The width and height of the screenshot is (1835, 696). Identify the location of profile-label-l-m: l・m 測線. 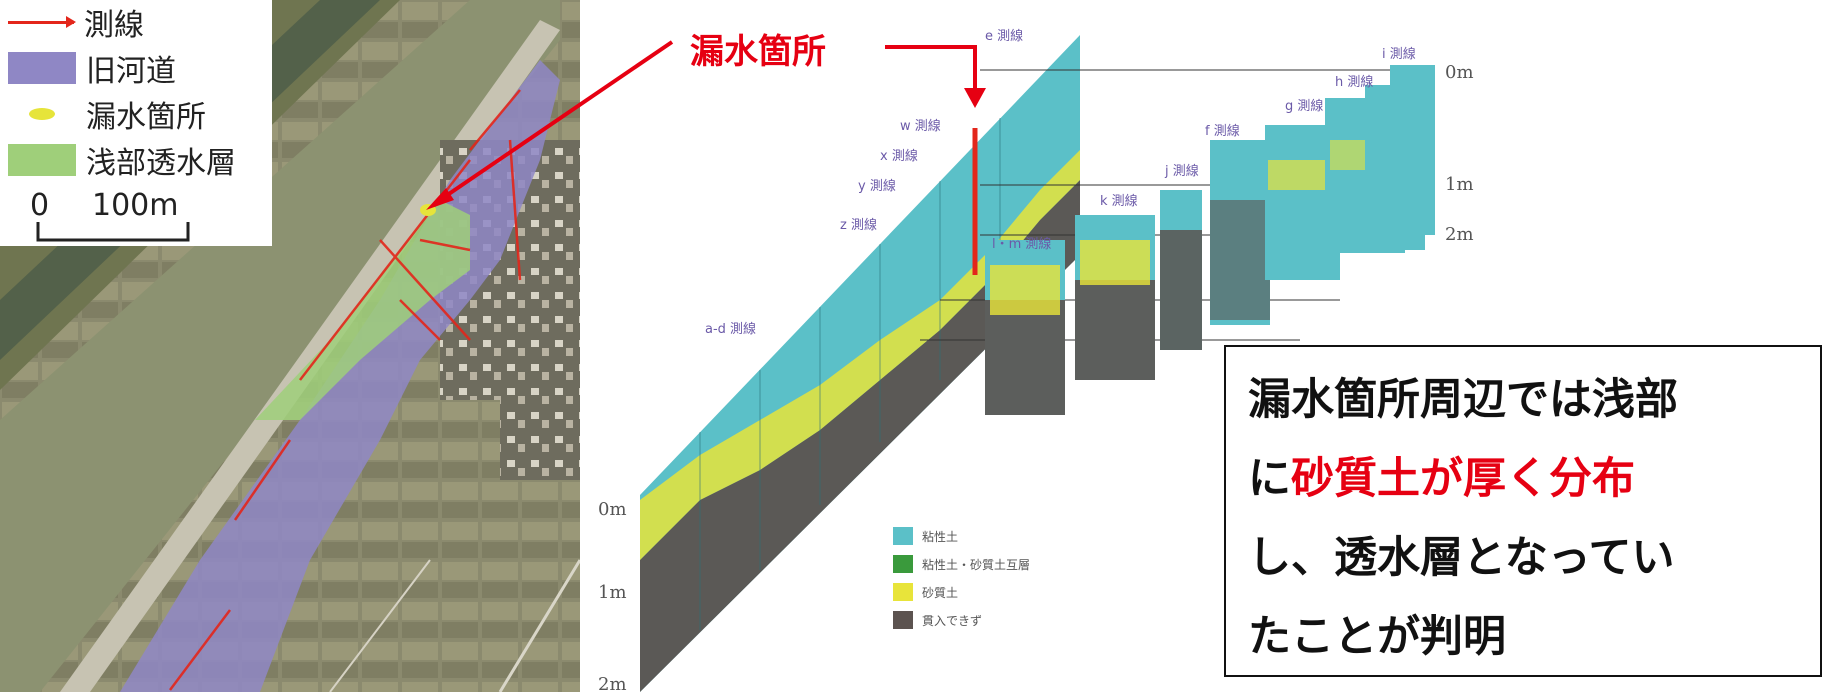
(1021, 244).